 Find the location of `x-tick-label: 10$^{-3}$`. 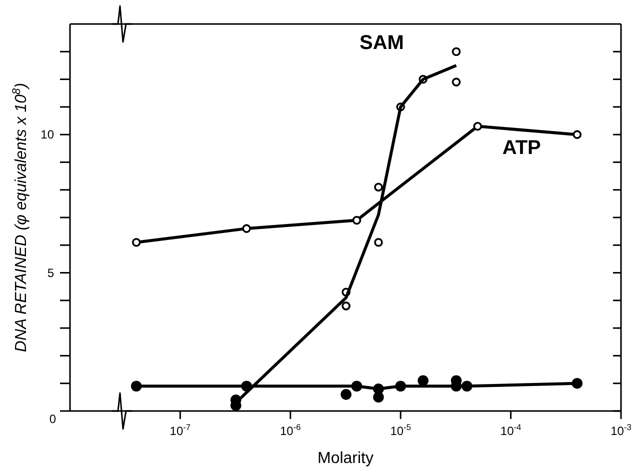

x-tick-label: 10$^{-3}$ is located at coordinates (621, 430).